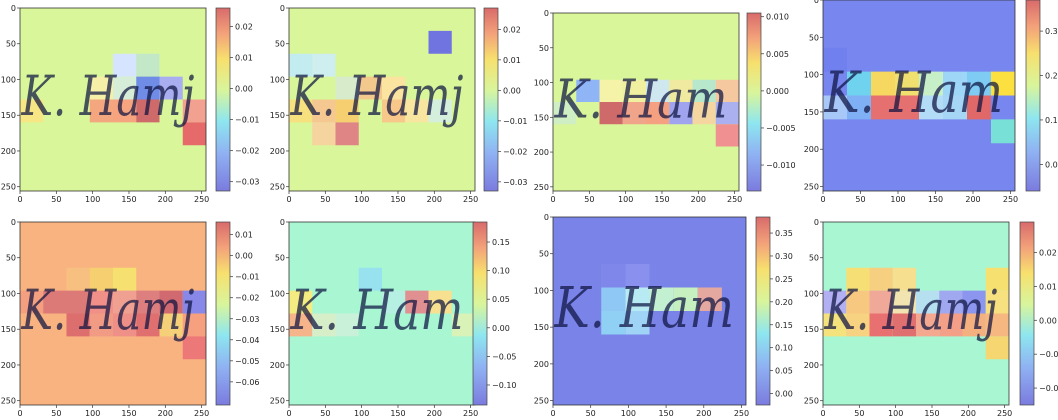 Image resolution: width=1058 pixels, height=420 pixels. What do you see at coordinates (247, 340) in the screenshot?
I see `colorbar-tick-label: −0.04` at bounding box center [247, 340].